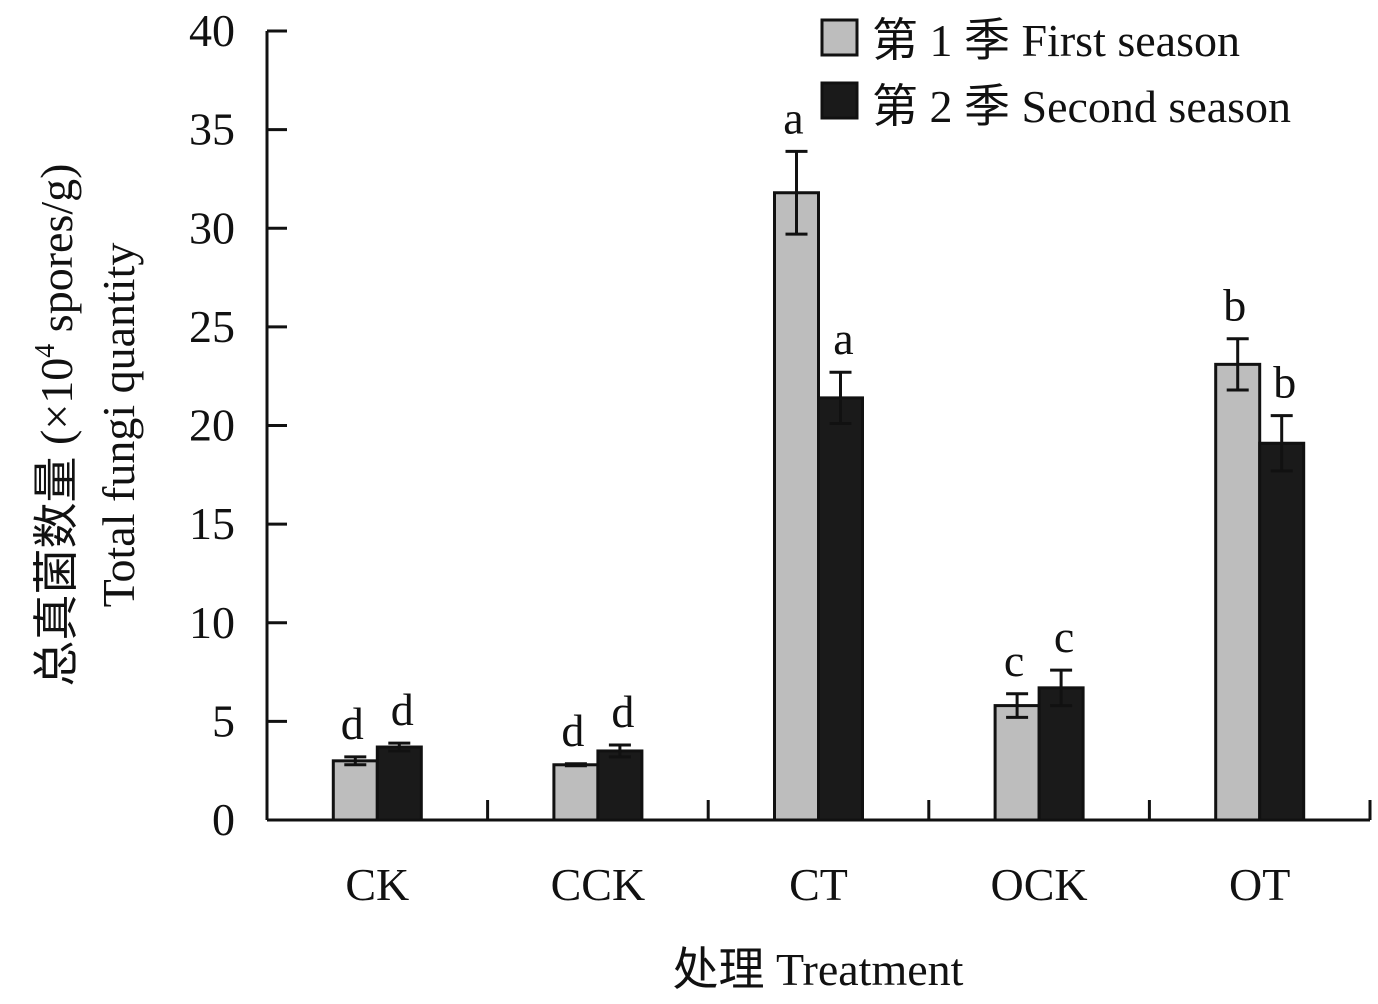  What do you see at coordinates (212, 129) in the screenshot?
I see `y-tick-label: 35` at bounding box center [212, 129].